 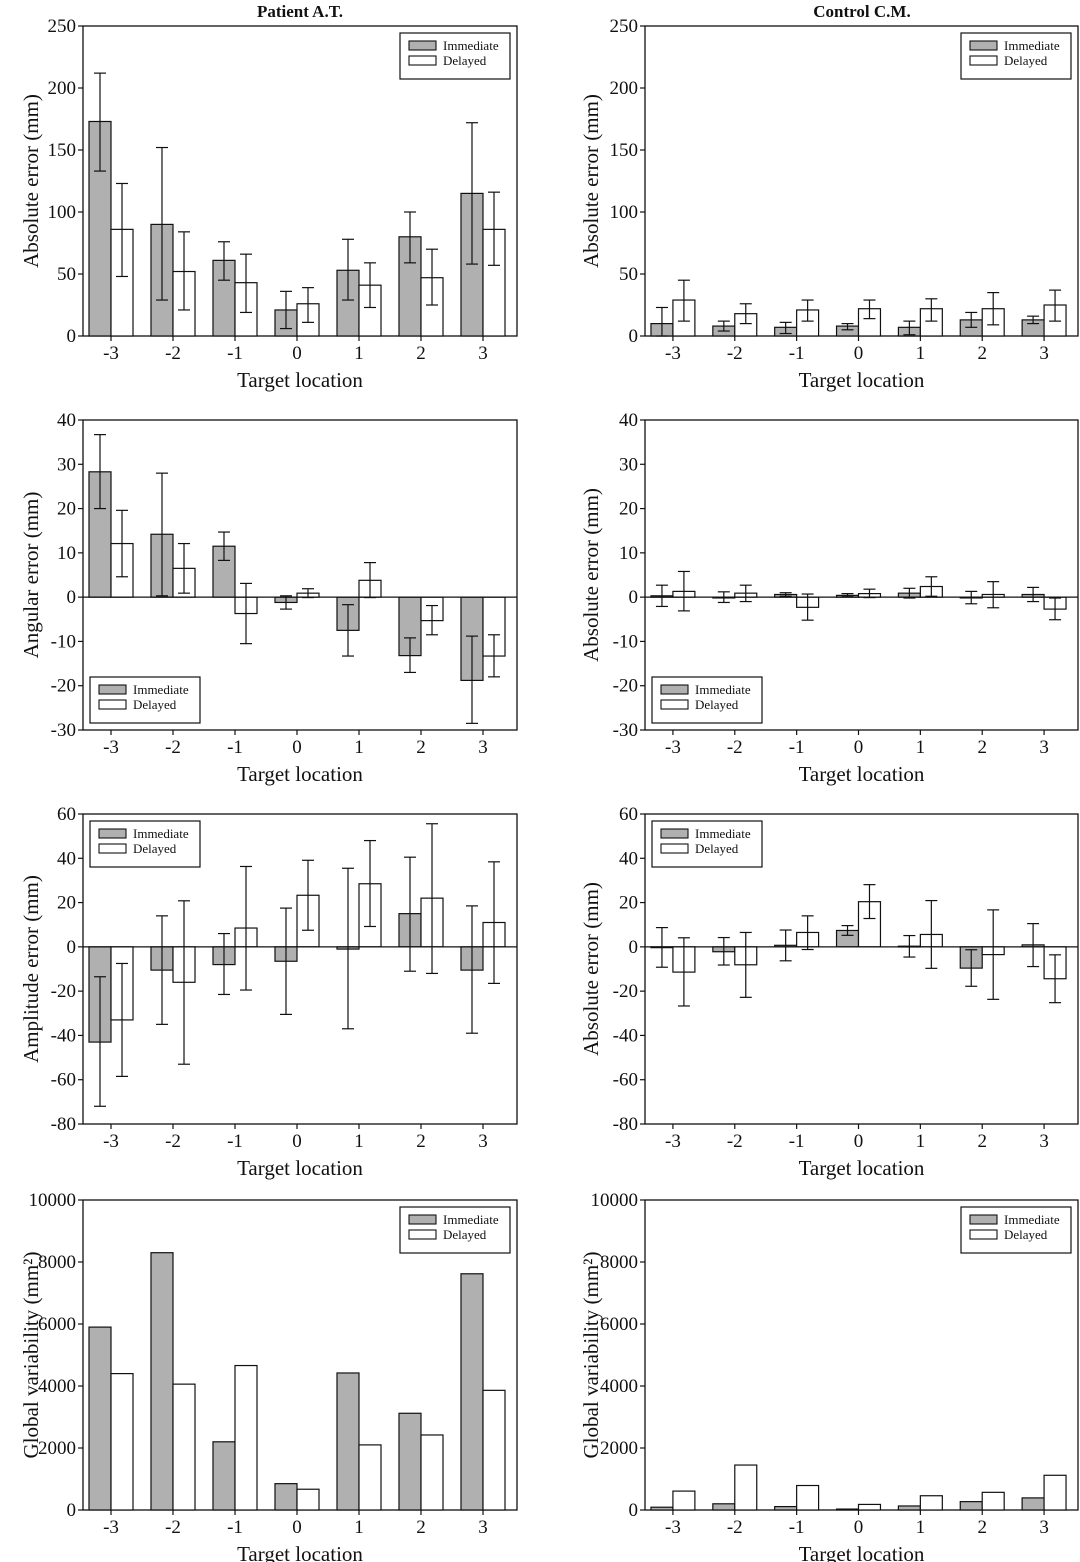 What do you see at coordinates (184, 1447) in the screenshot?
I see `bar-delayed--2` at bounding box center [184, 1447].